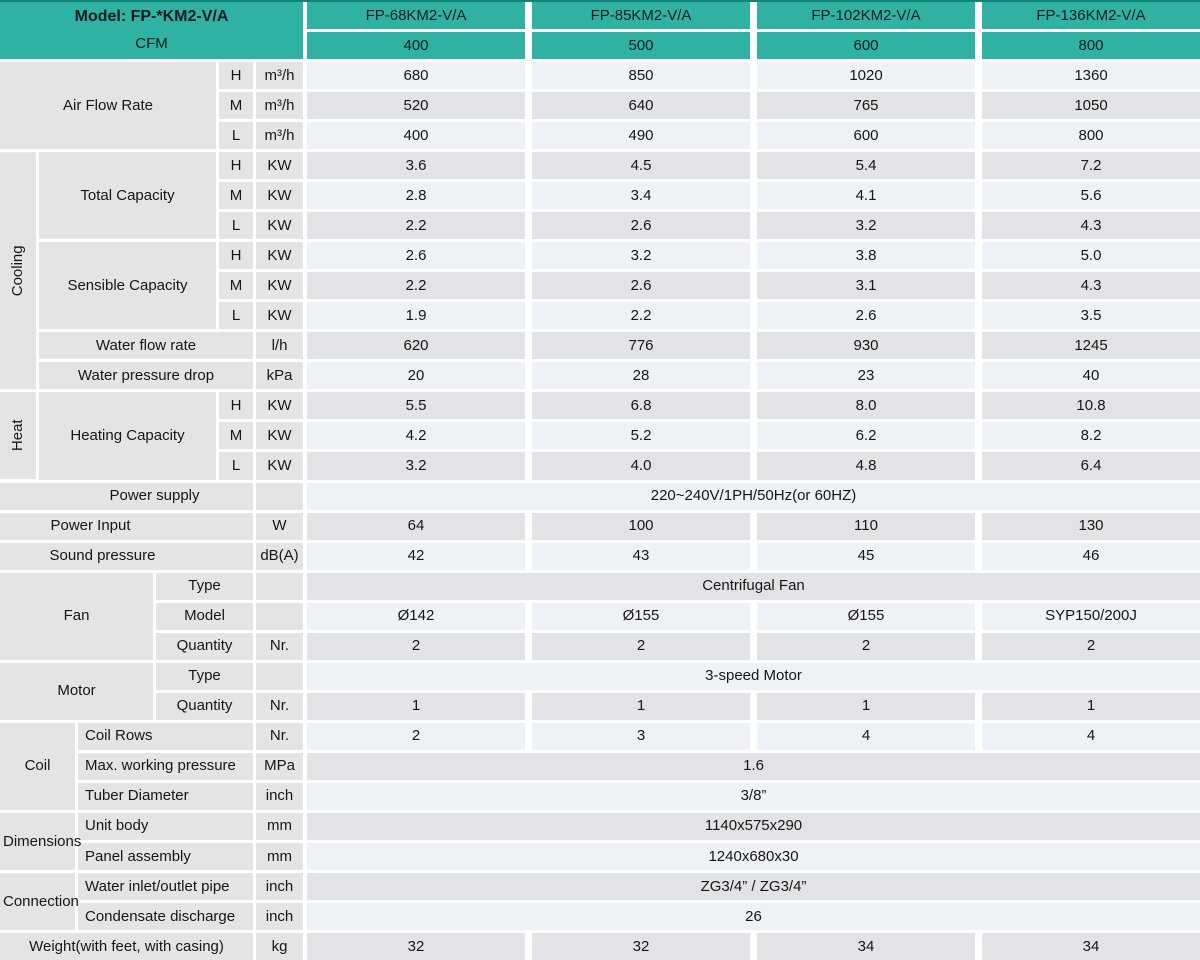  Describe the element at coordinates (753, 766) in the screenshot. I see `max-working-pressure-value: 1.6` at that location.